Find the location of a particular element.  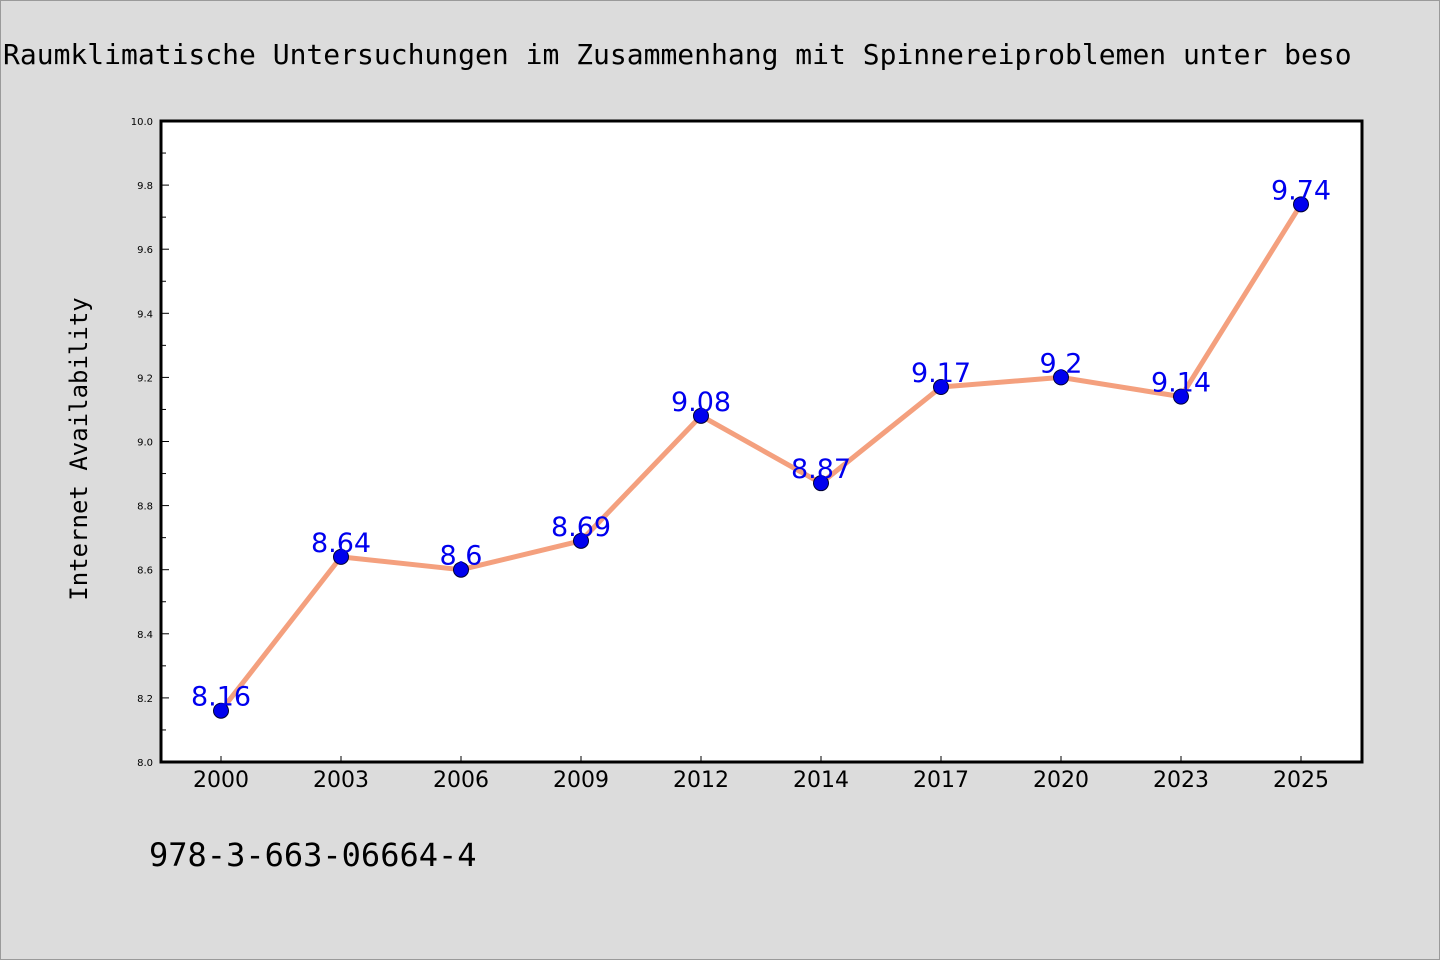

y-tick-label: 9.6 is located at coordinates (145, 250).